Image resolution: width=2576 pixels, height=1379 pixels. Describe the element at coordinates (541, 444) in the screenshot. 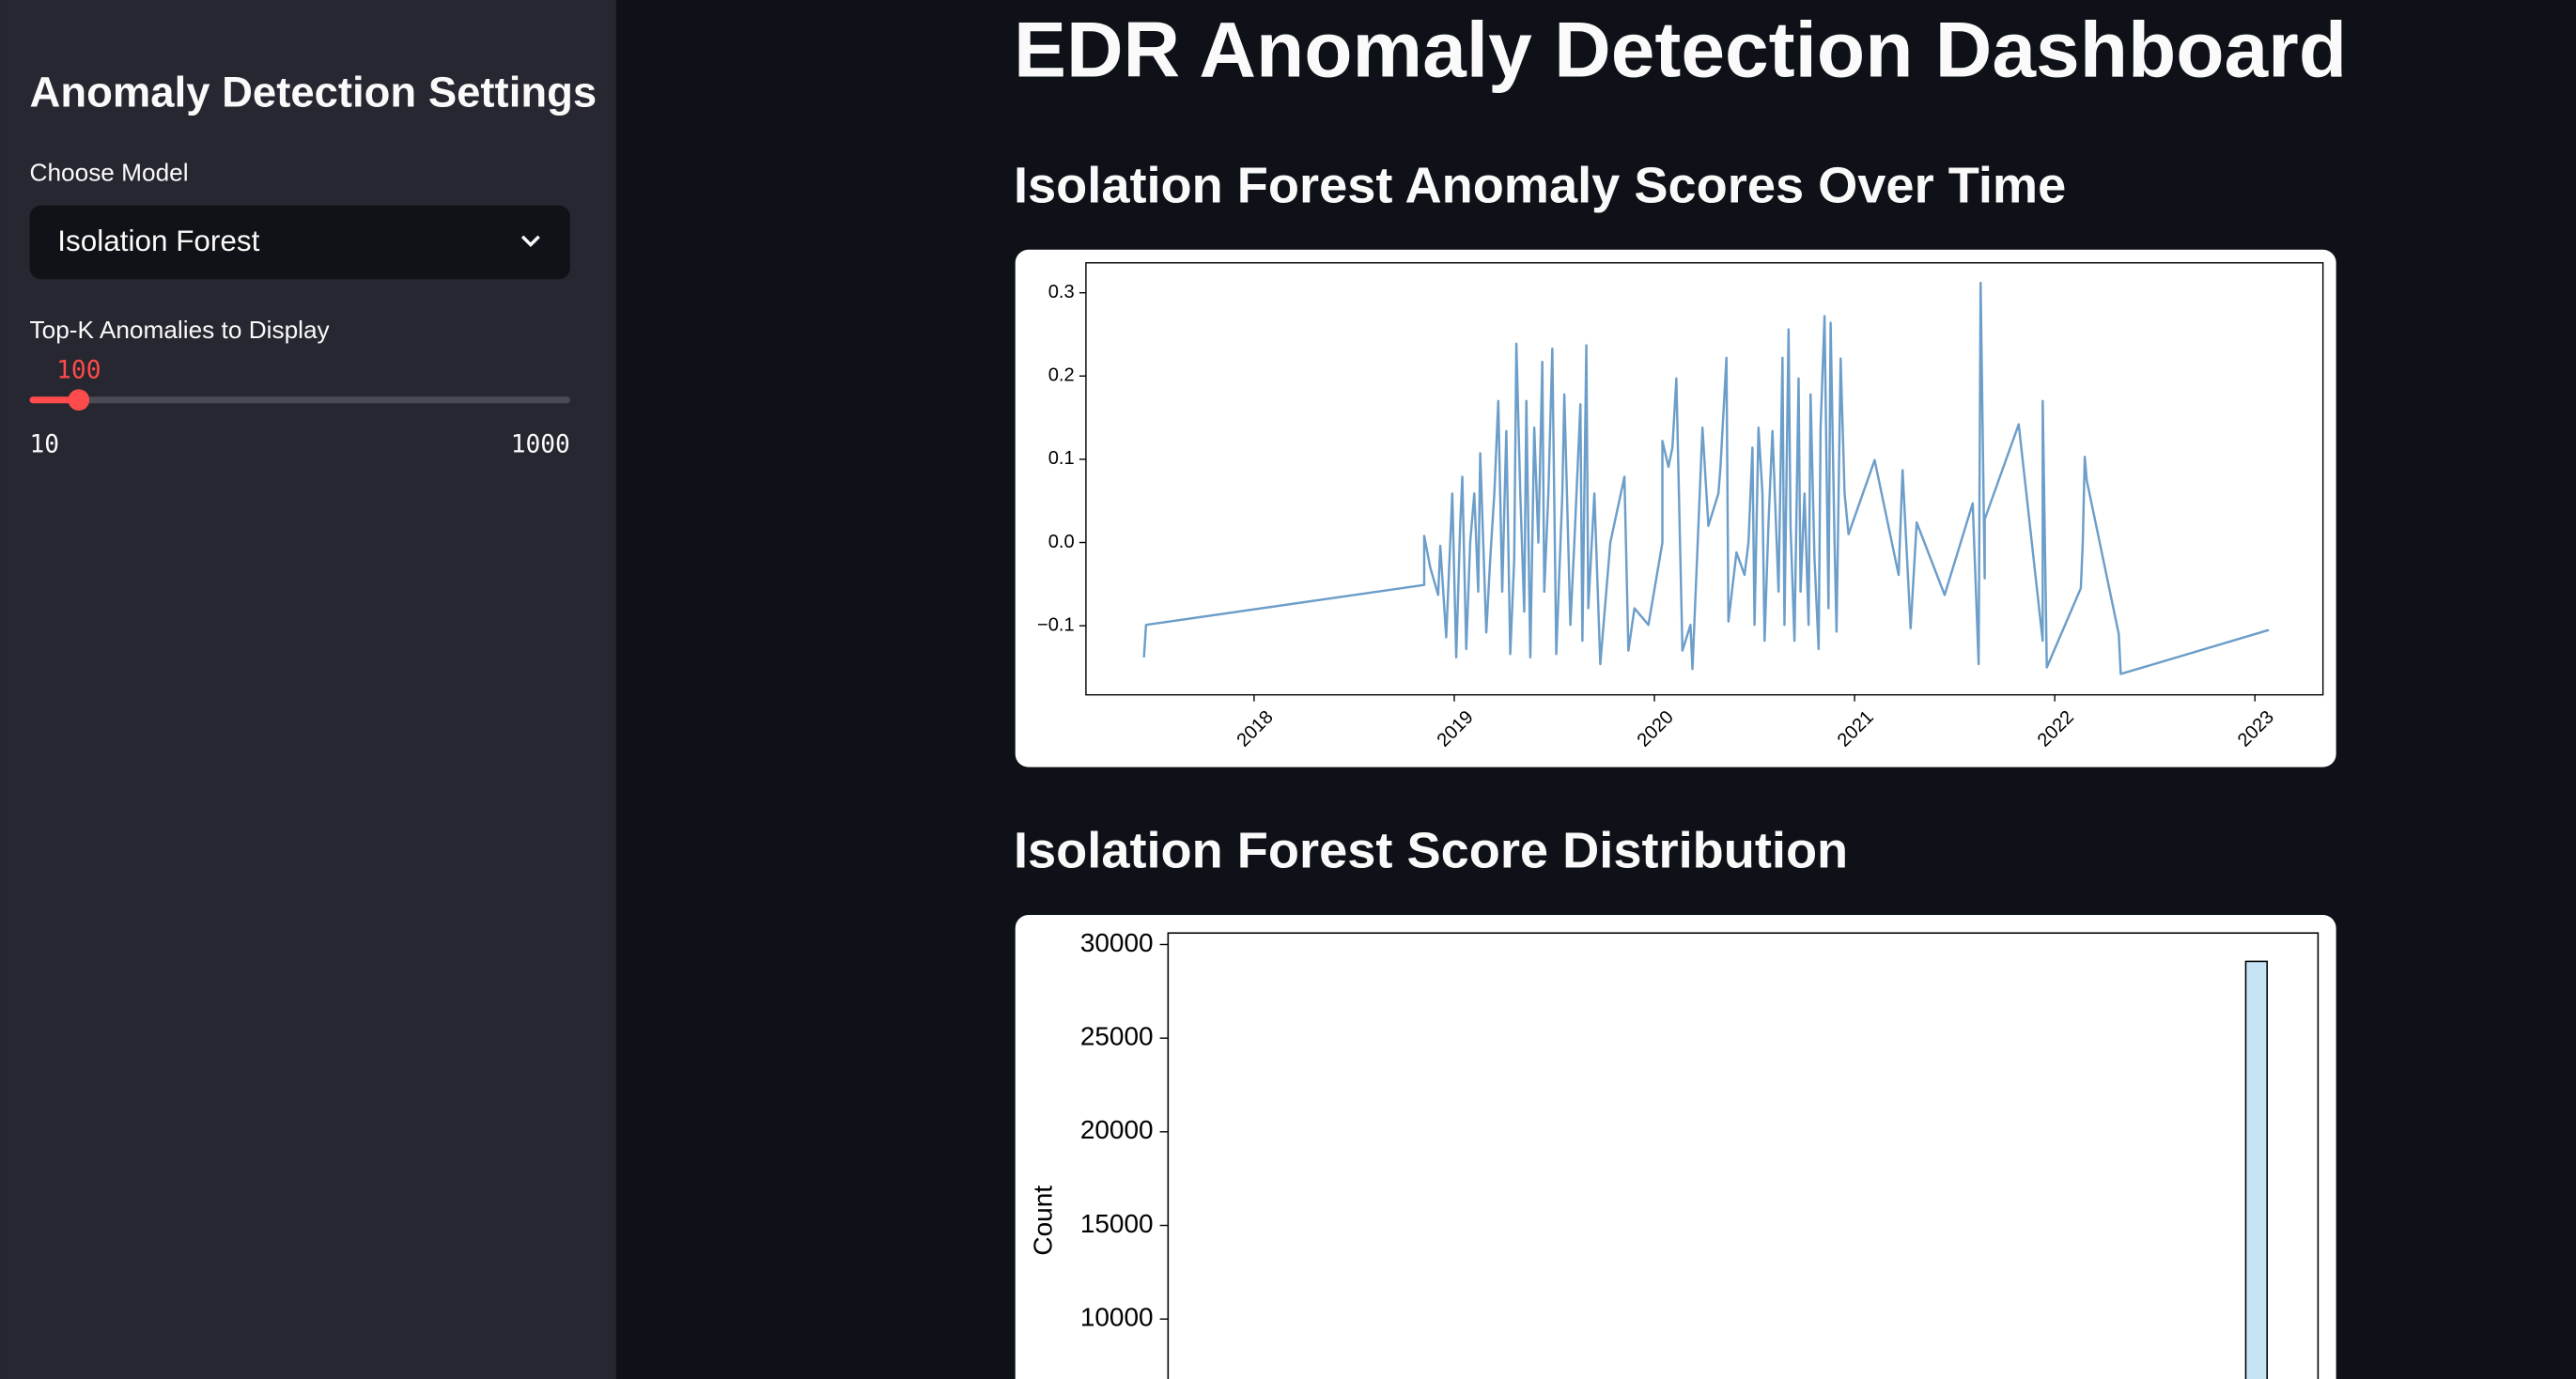

I see `slider-max: 1000` at that location.